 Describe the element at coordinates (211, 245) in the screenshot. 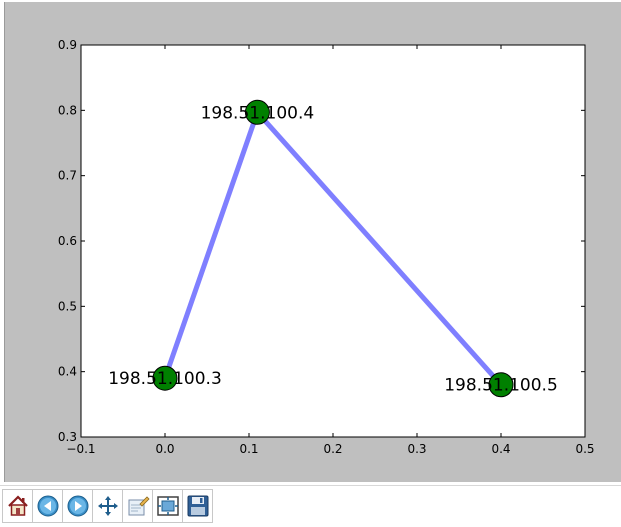

I see `graph-edge` at that location.